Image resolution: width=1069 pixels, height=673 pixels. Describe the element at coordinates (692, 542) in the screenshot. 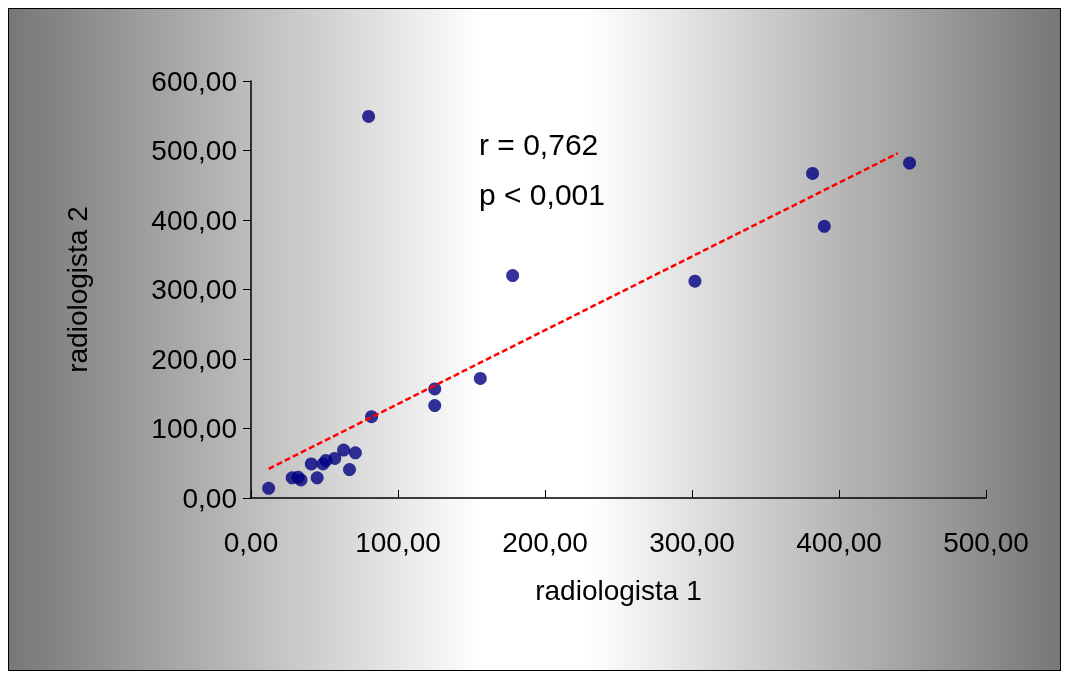

I see `x-tick-label: 300,00` at that location.